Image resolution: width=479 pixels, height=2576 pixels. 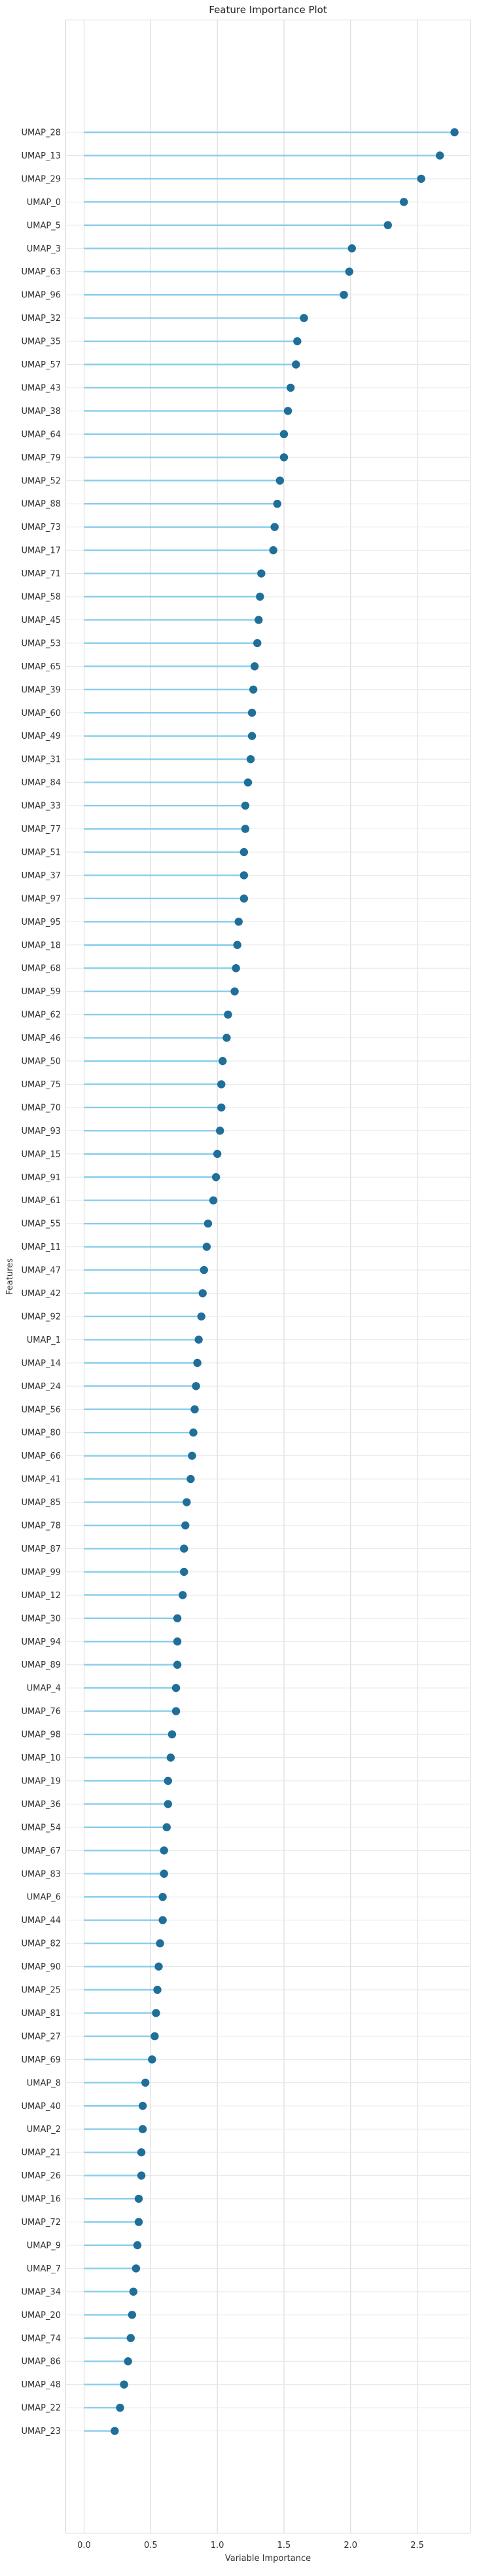 What do you see at coordinates (41, 852) in the screenshot?
I see `y-tick-label: UMAP_51` at bounding box center [41, 852].